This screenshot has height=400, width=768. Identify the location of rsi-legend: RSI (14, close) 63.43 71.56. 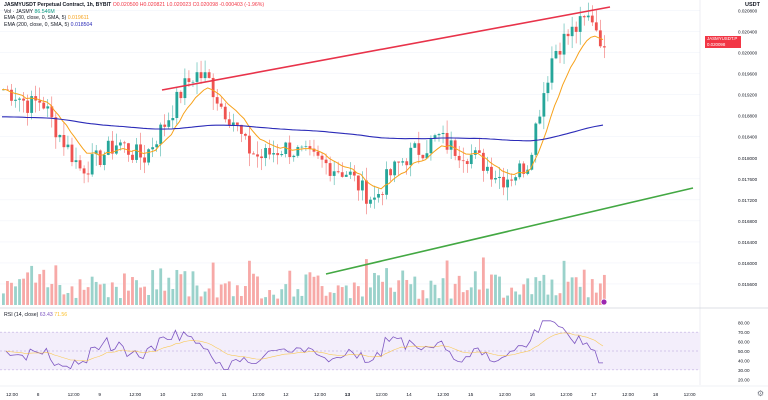
(35, 315).